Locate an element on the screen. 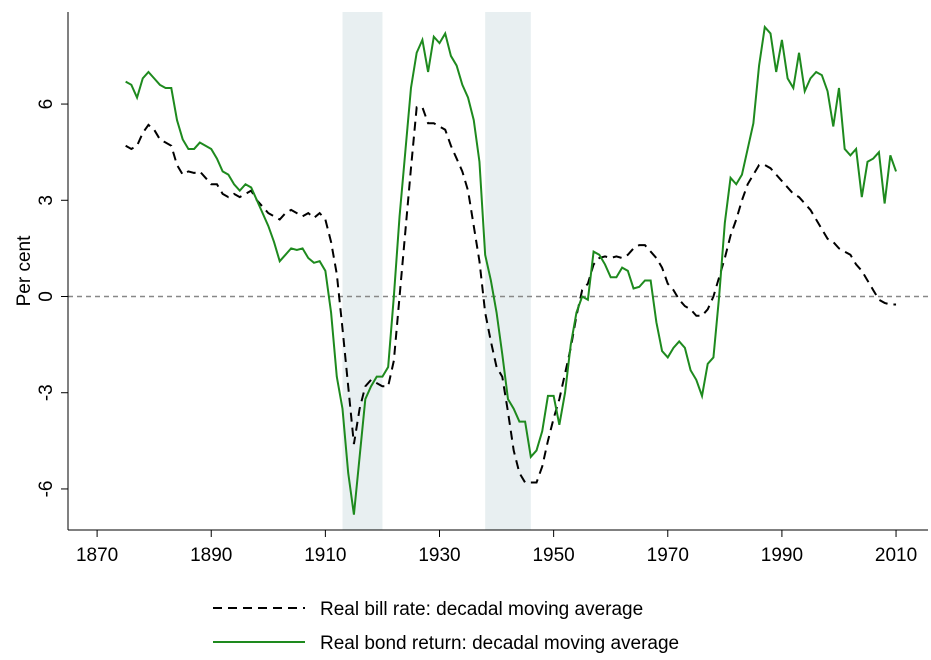 This screenshot has height=660, width=931. x-tick-label: 1910 is located at coordinates (325, 555).